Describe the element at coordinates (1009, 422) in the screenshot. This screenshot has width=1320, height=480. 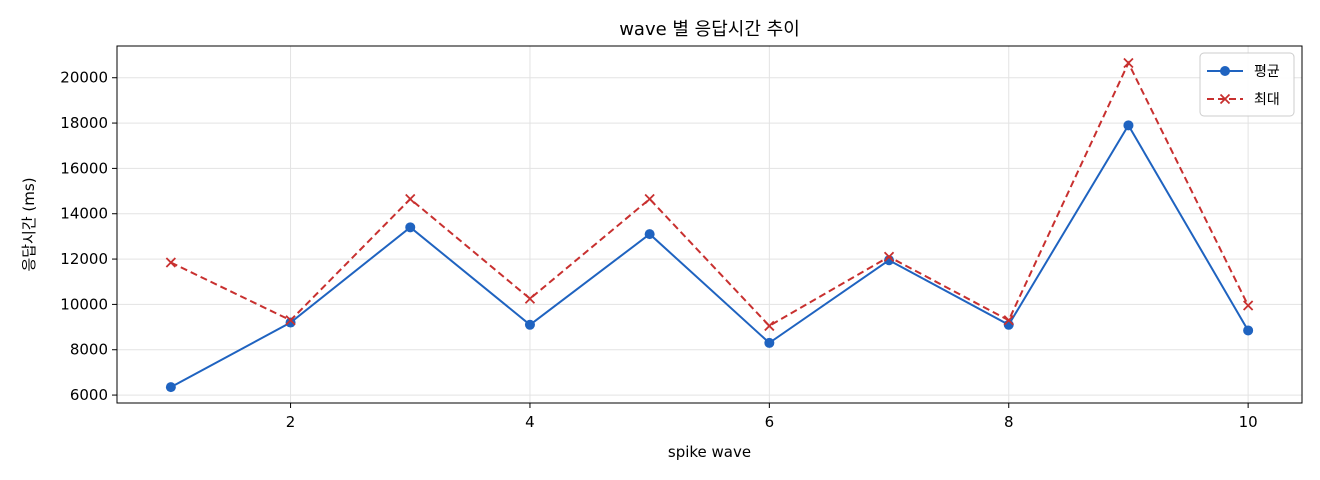
I see `x-tick-label: 8` at that location.